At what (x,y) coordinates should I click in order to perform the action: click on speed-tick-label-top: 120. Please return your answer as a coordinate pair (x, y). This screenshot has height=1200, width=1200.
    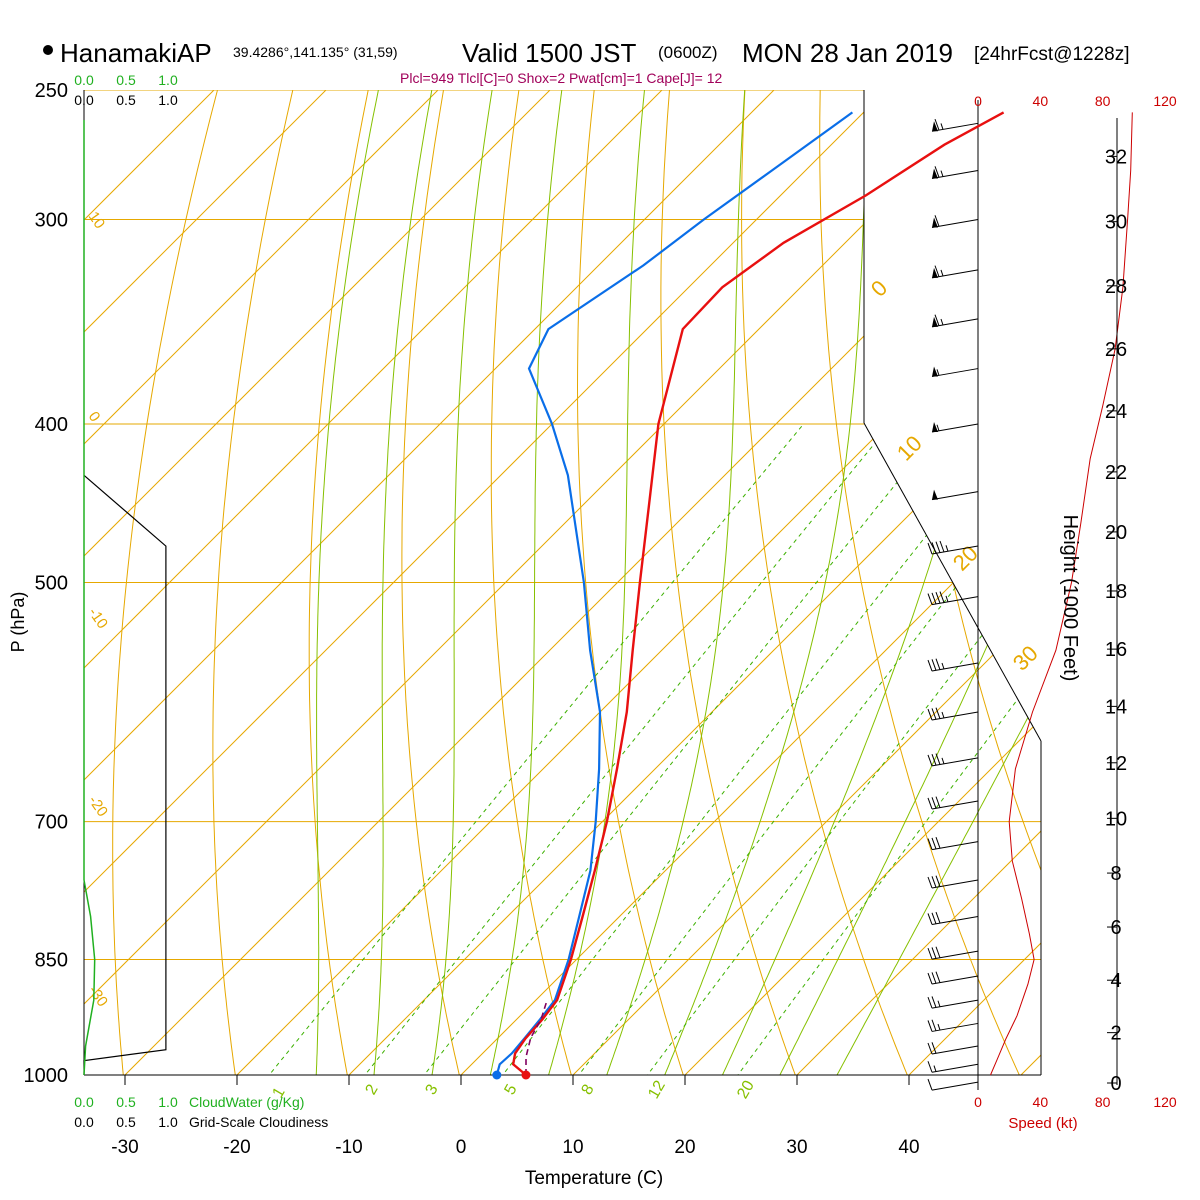
    Looking at the image, I should click on (1165, 101).